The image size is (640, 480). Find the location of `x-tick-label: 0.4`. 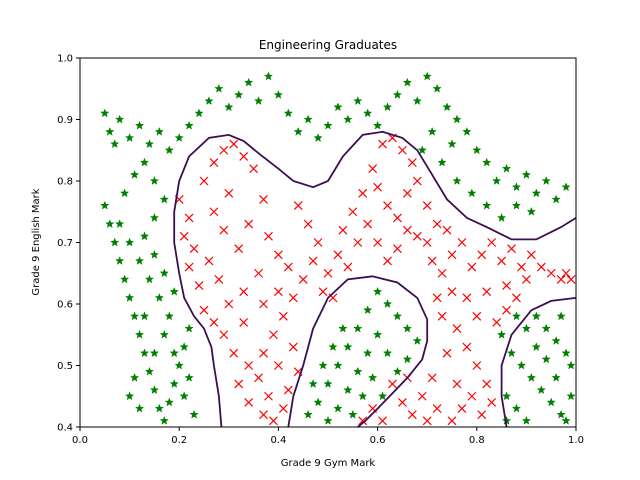

x-tick-label: 0.4 is located at coordinates (278, 440).